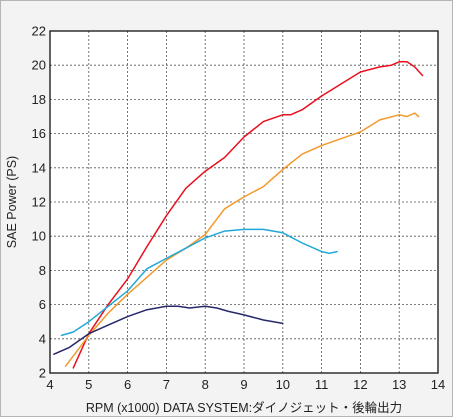  I want to click on y-tick-label: 8, so click(42, 270).